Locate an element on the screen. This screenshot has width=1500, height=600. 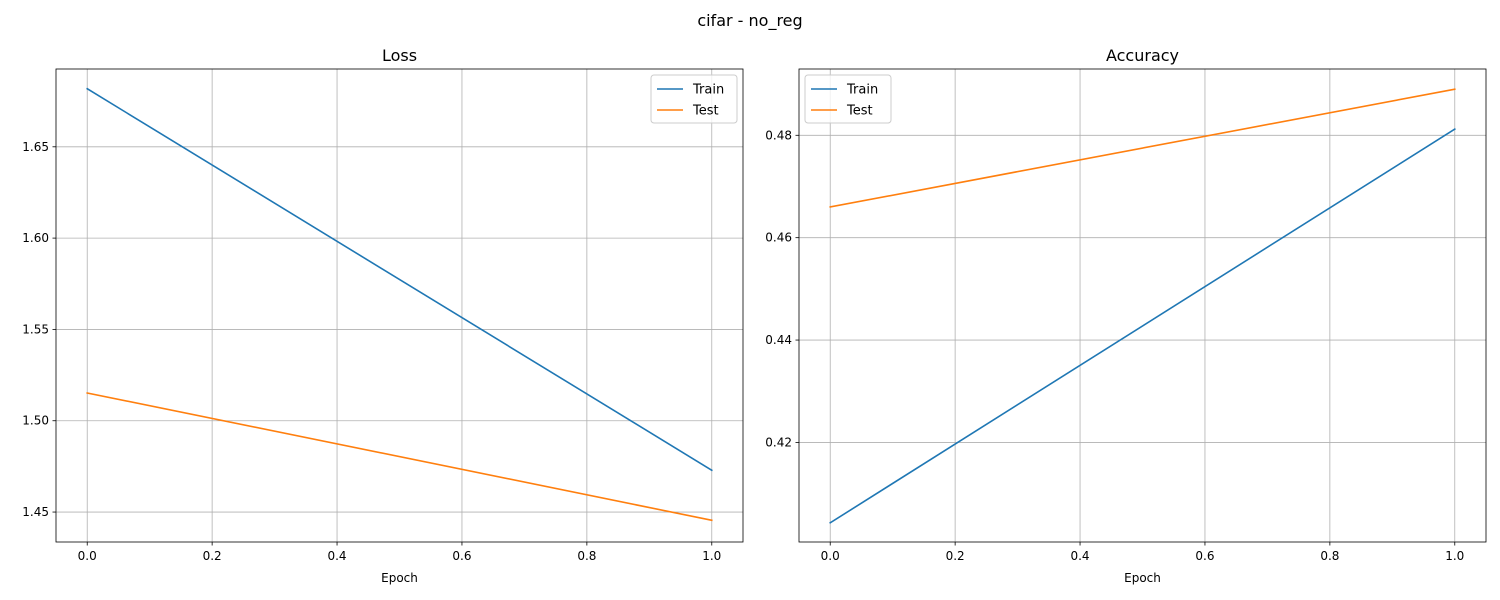
loss-series-test-line is located at coordinates (399, 457).